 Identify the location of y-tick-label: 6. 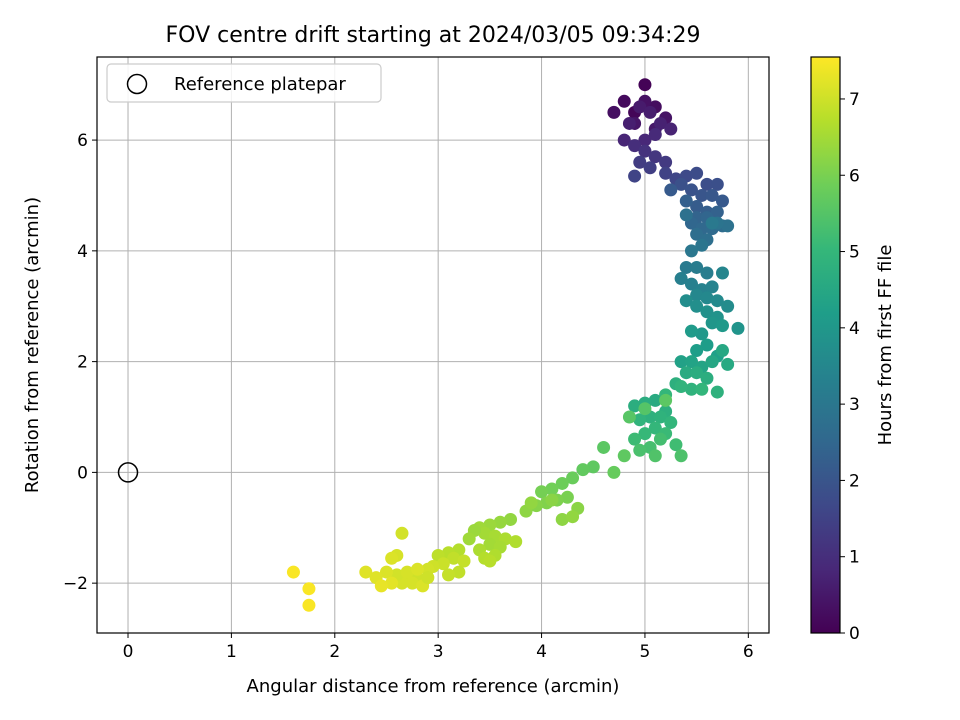
(82, 141).